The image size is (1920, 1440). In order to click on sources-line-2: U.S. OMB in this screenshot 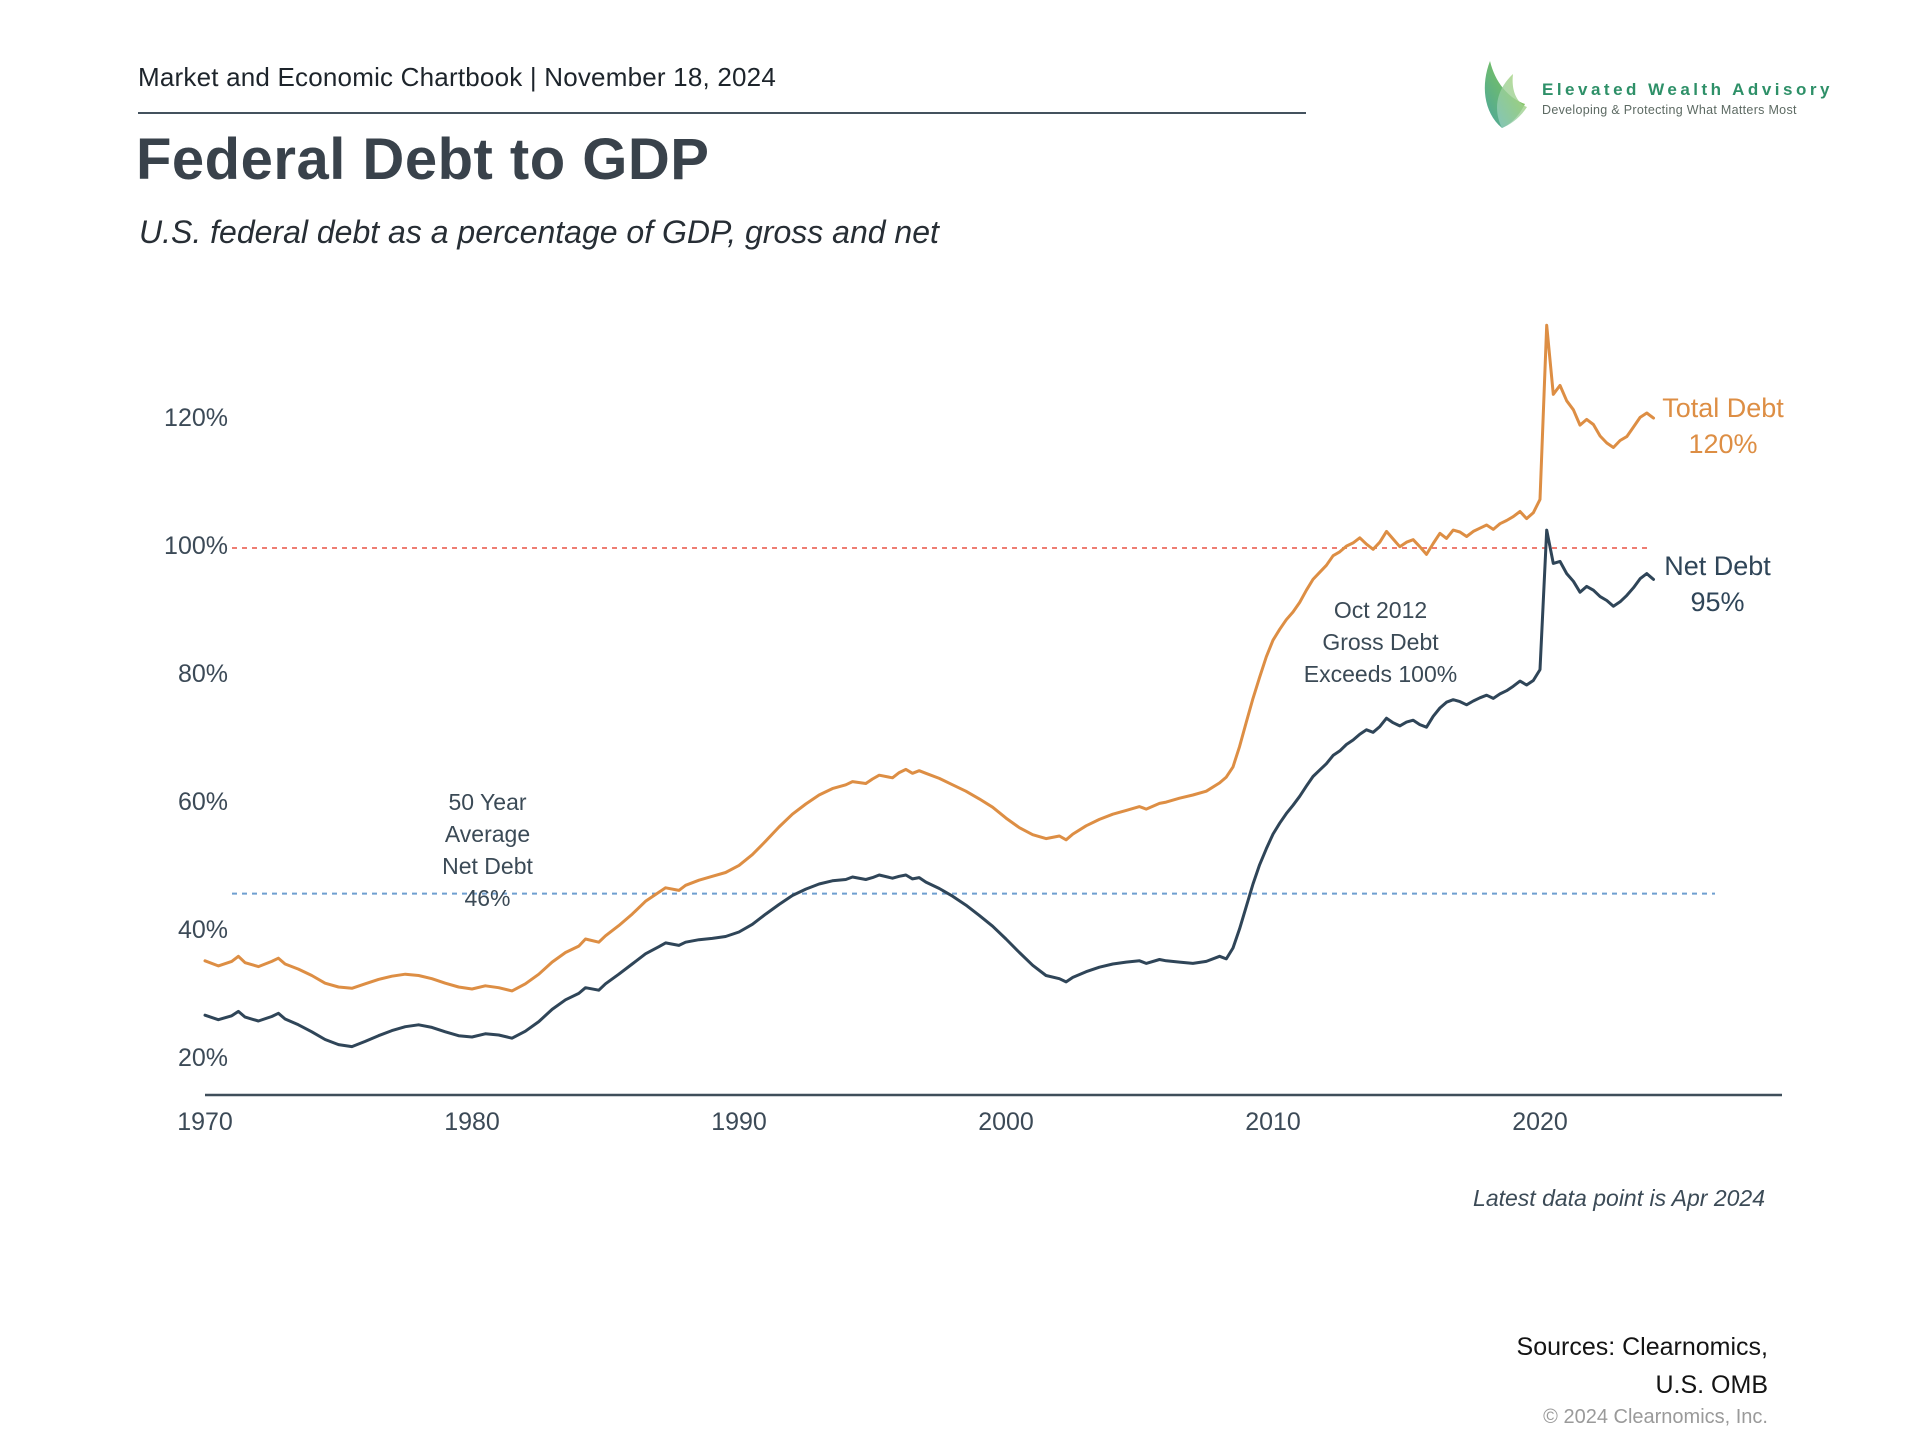, I will do `click(1711, 1385)`.